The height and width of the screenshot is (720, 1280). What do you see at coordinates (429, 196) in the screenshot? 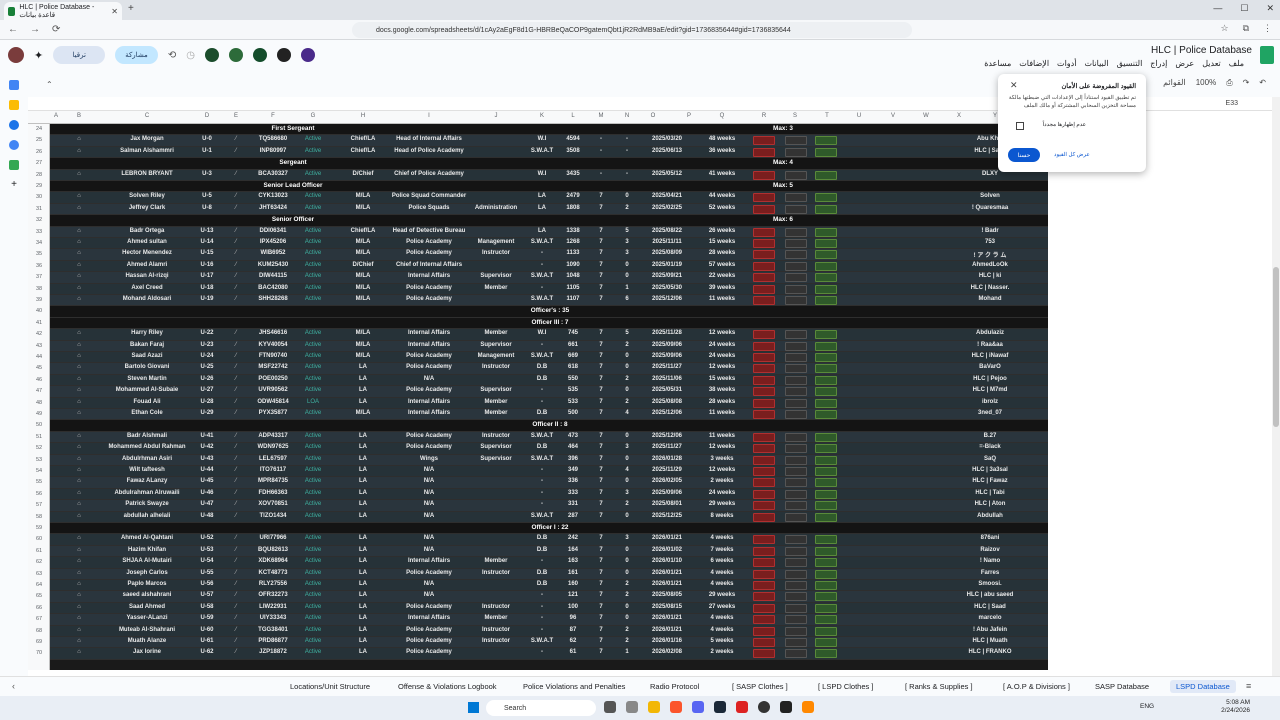
I see `cell-dept: Police Squad Commander` at bounding box center [429, 196].